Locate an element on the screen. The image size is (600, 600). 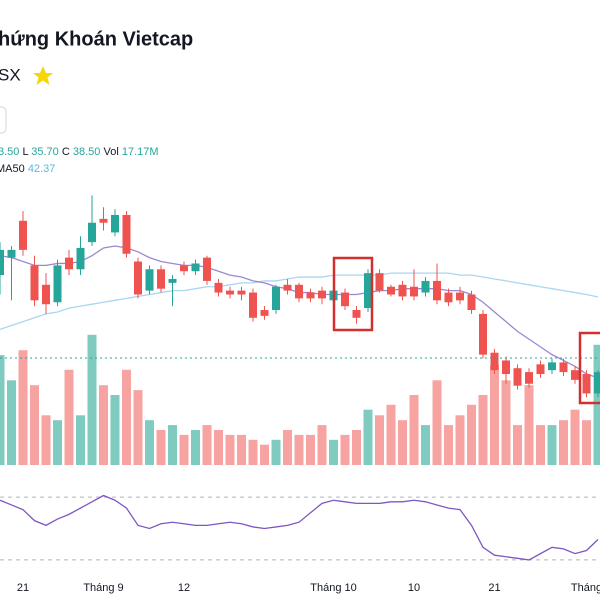
vol-label: Vol is located at coordinates (110, 152).